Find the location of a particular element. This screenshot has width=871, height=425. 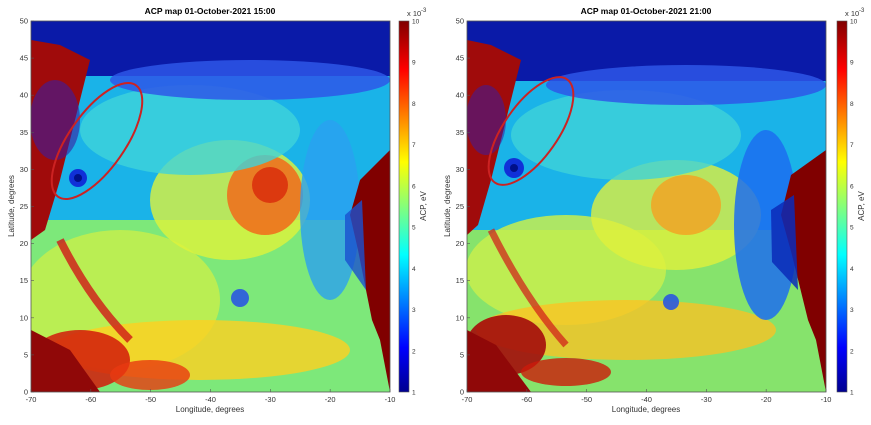

west-storm-core is located at coordinates (486, 120).